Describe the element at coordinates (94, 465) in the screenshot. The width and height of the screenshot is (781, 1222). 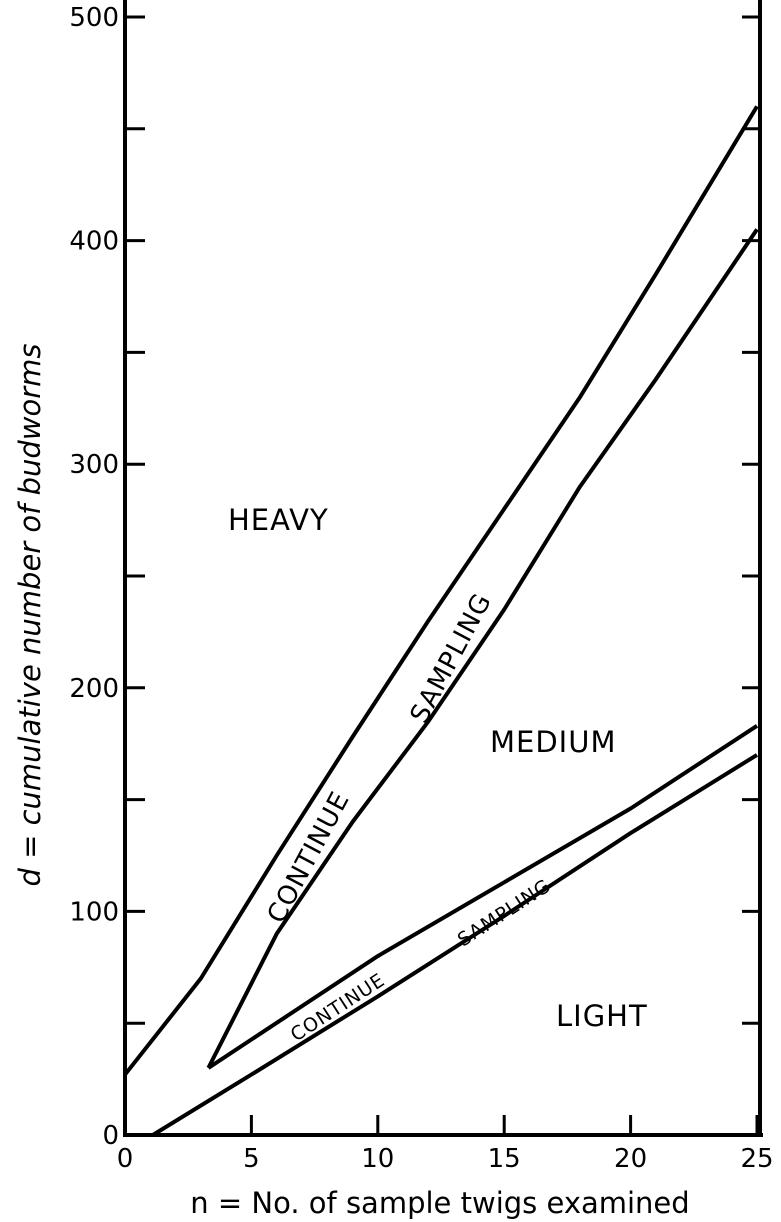
I see `y-tick-label: 300` at that location.